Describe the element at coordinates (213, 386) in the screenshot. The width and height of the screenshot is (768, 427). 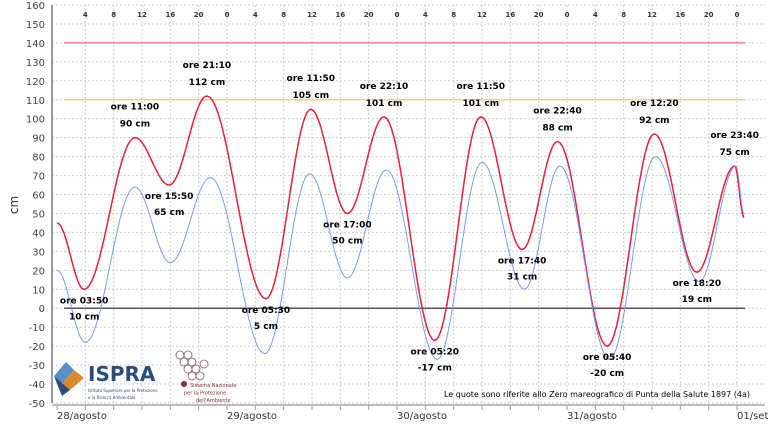
I see `snpa-text: Sistema Nazionale` at that location.